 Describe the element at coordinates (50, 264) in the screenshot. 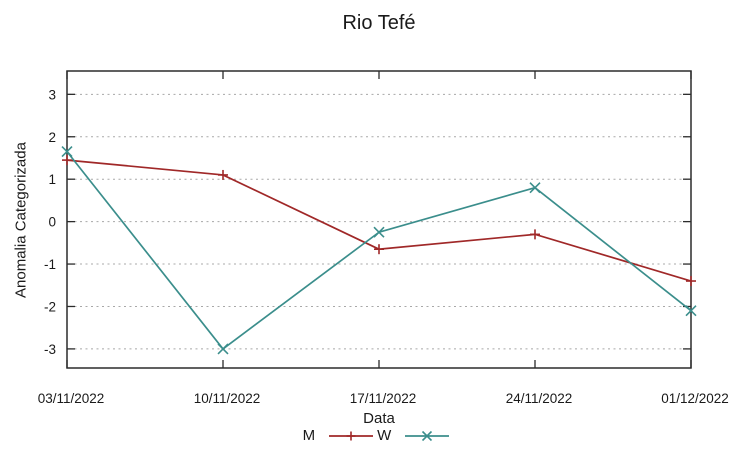

I see `y-tick-label: -1` at that location.